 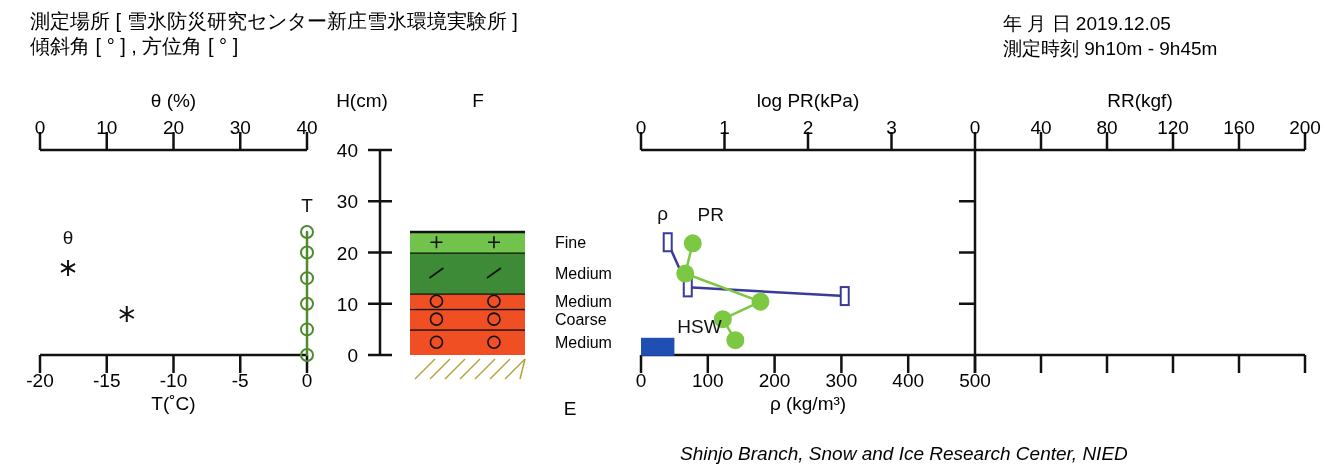 What do you see at coordinates (904, 453) in the screenshot?
I see `text: Shinjo Branch, Snow and Ice Research Center, NIED` at bounding box center [904, 453].